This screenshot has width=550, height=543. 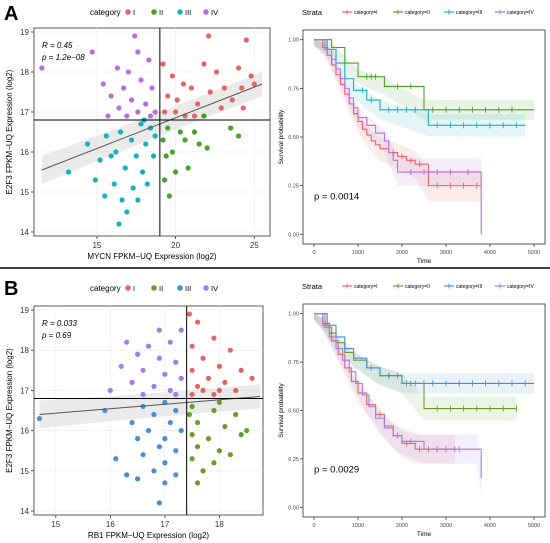 What do you see at coordinates (188, 288) in the screenshot?
I see `scatter-legend-label: III` at bounding box center [188, 288].